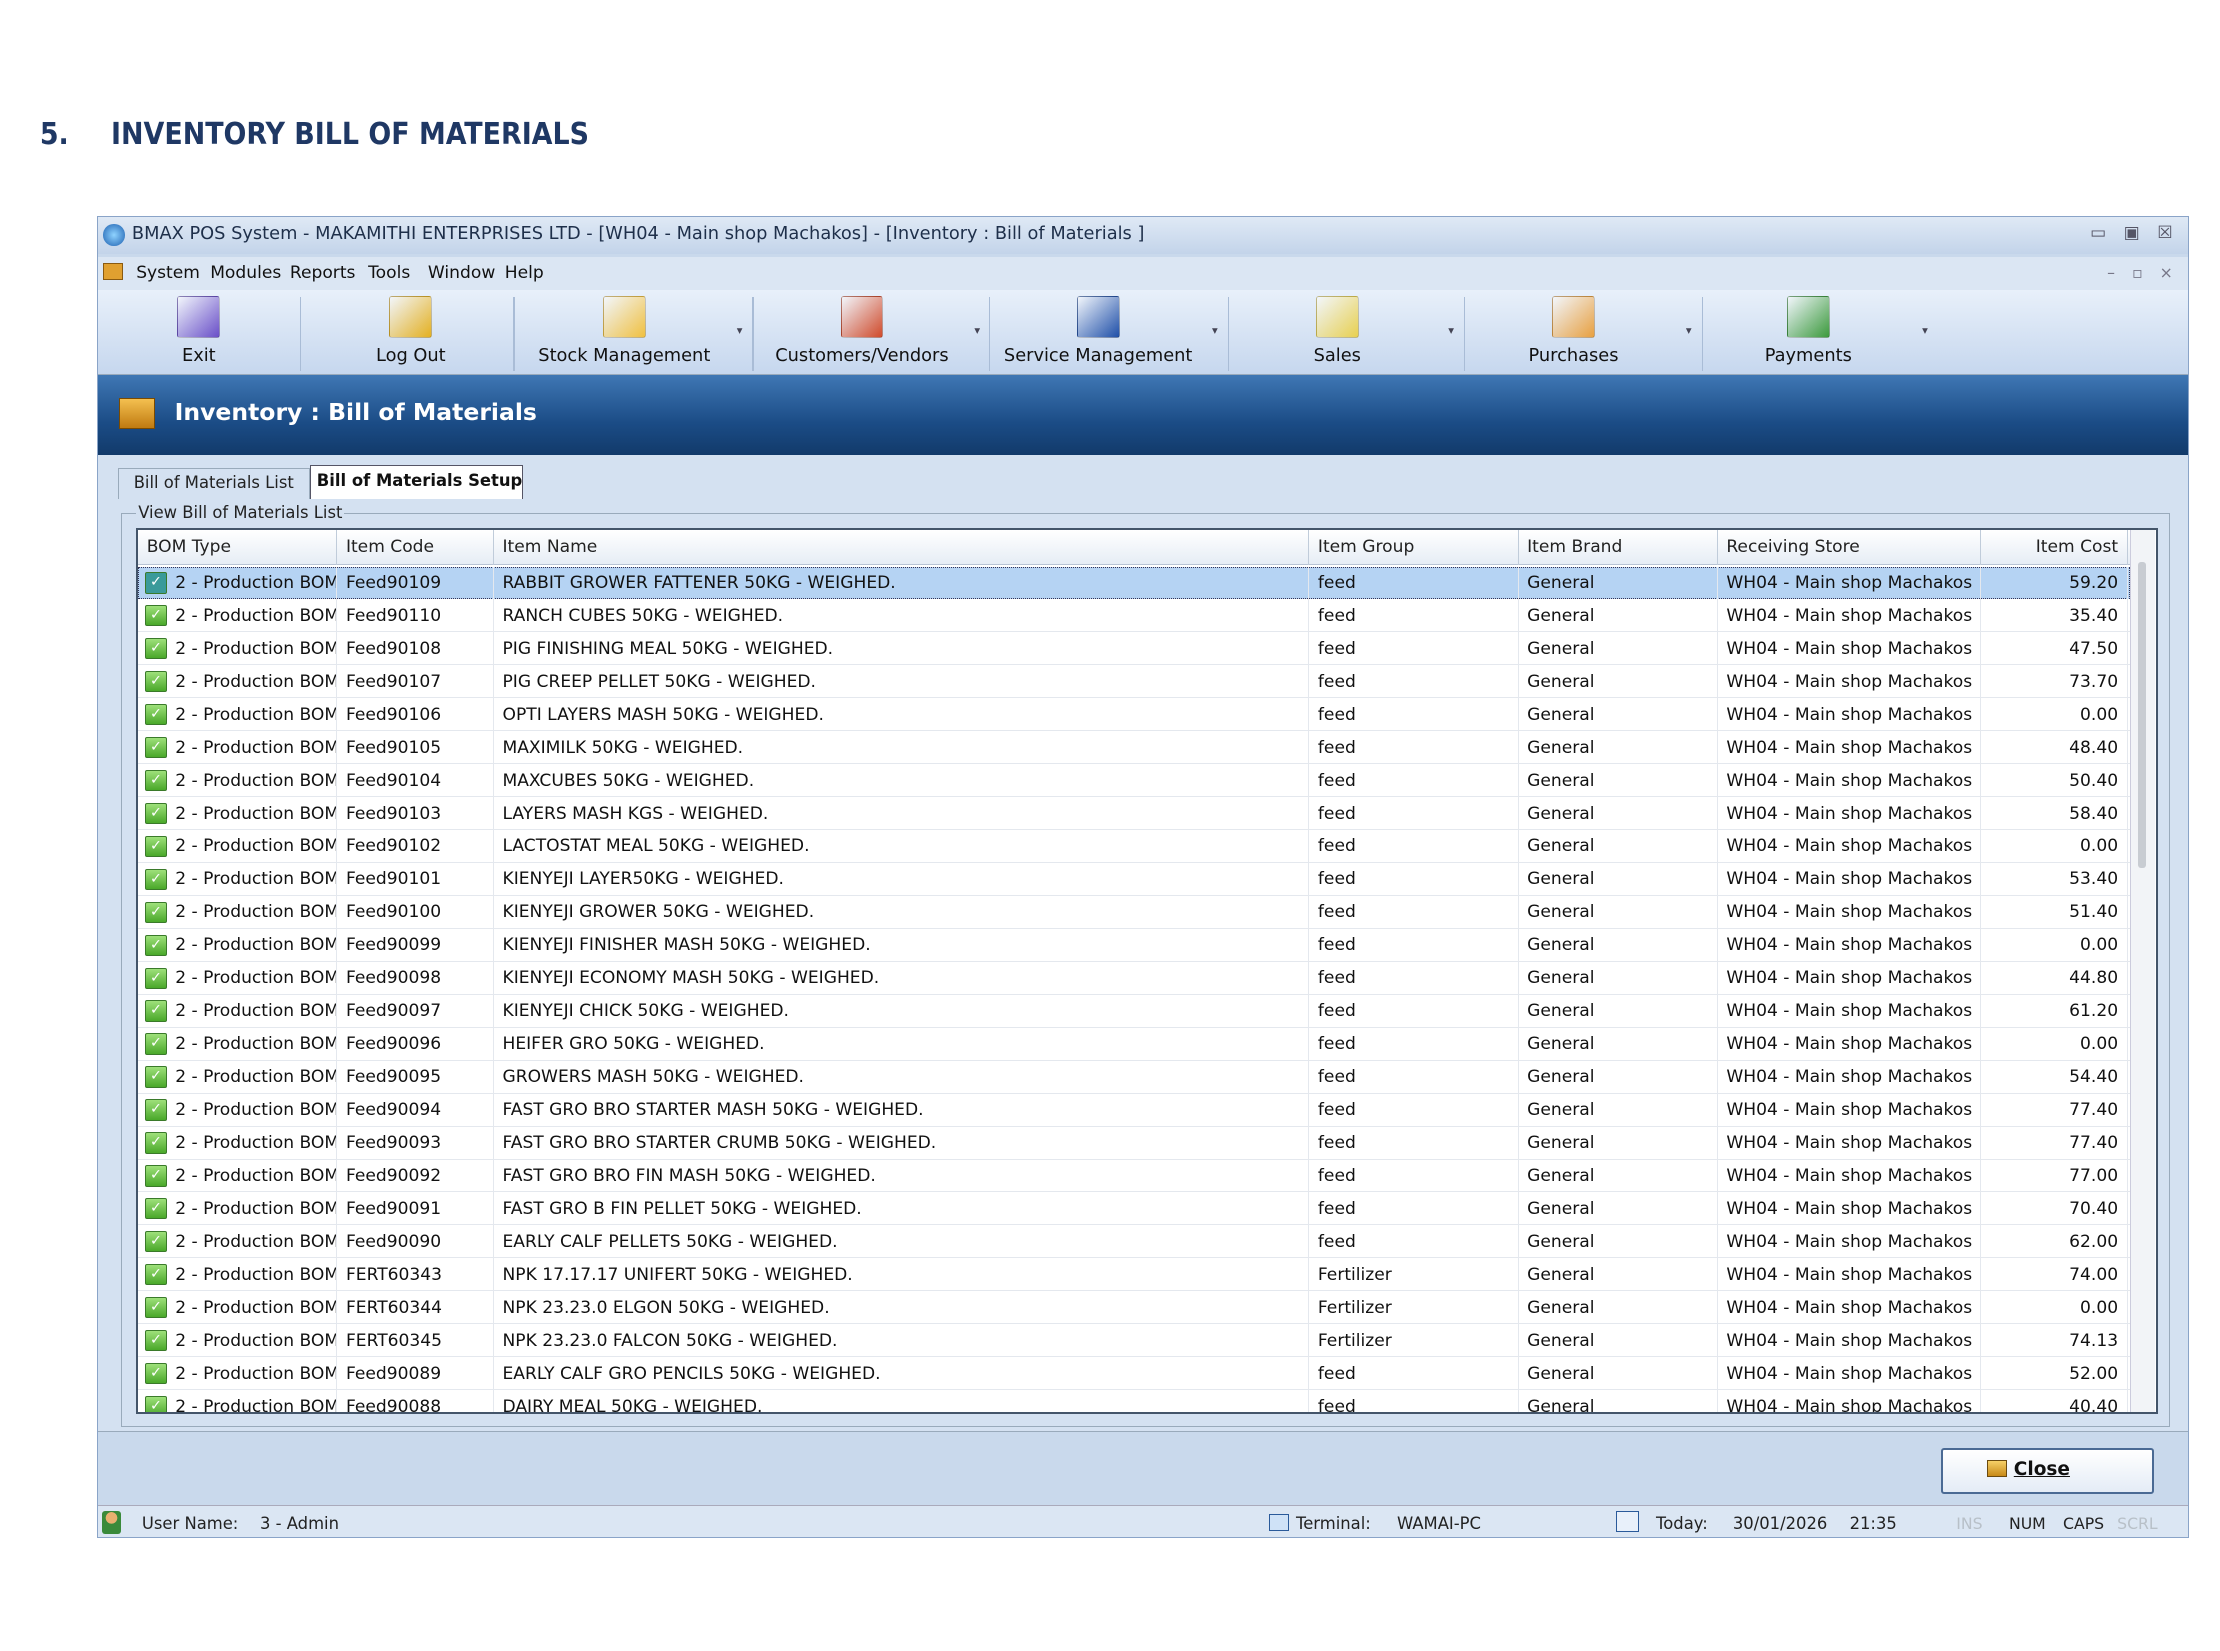  What do you see at coordinates (1414, 547) in the screenshot?
I see `column-header: Item Group` at bounding box center [1414, 547].